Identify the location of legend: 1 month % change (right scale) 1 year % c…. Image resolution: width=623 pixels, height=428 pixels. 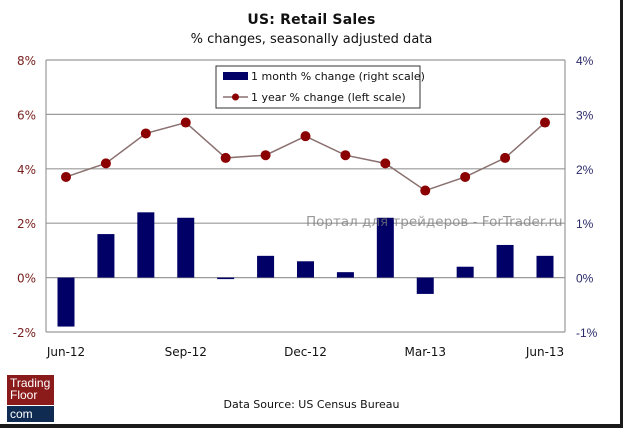
(320, 87).